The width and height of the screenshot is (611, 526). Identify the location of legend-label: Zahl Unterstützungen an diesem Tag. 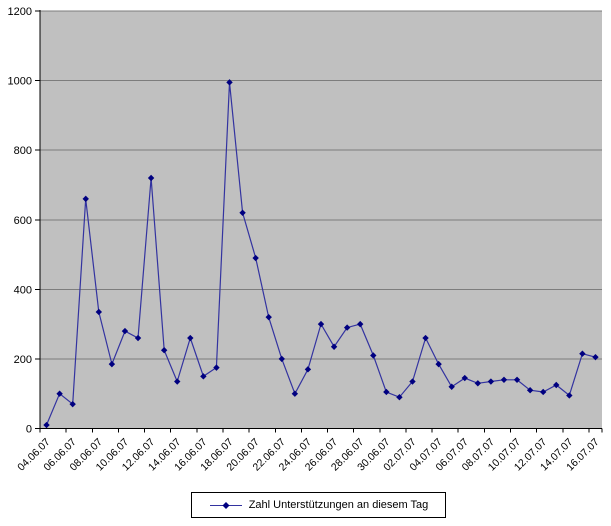
(338, 505).